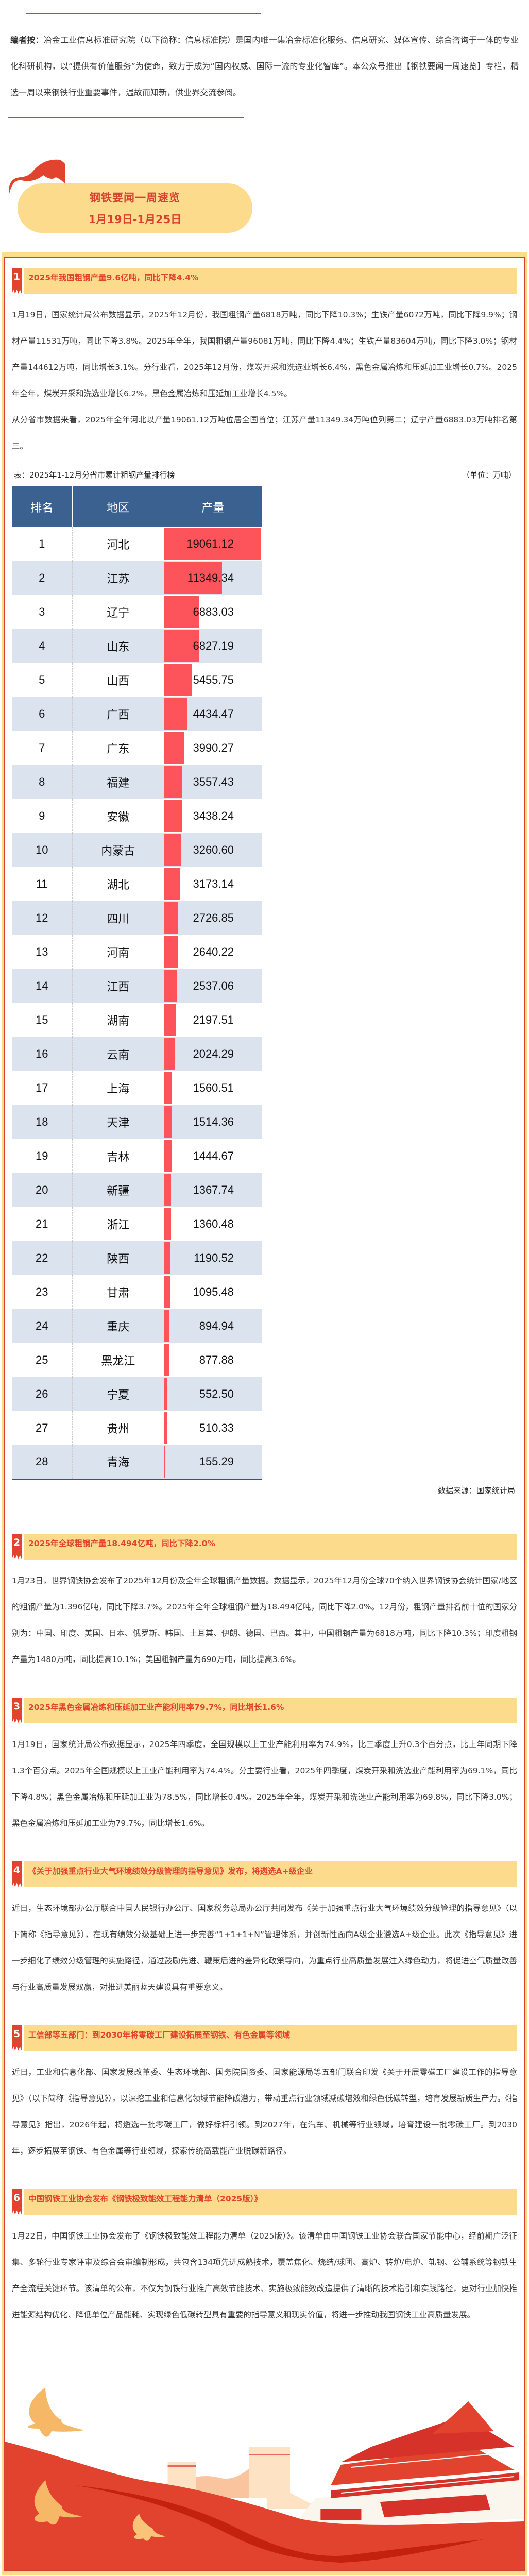  I want to click on cell-output: 1190.52, so click(213, 1258).